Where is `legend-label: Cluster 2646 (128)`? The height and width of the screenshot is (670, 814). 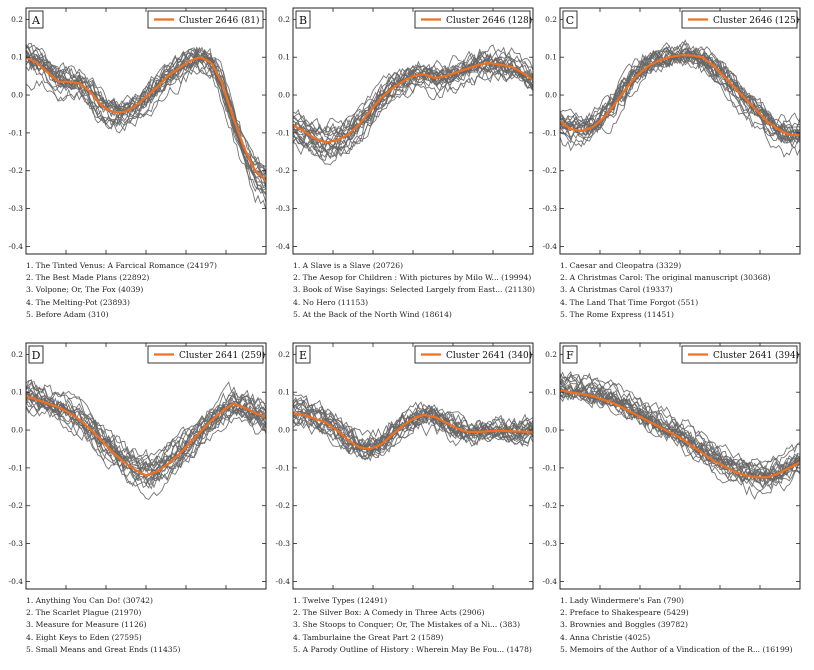
legend-label: Cluster 2646 (128) is located at coordinates (489, 20).